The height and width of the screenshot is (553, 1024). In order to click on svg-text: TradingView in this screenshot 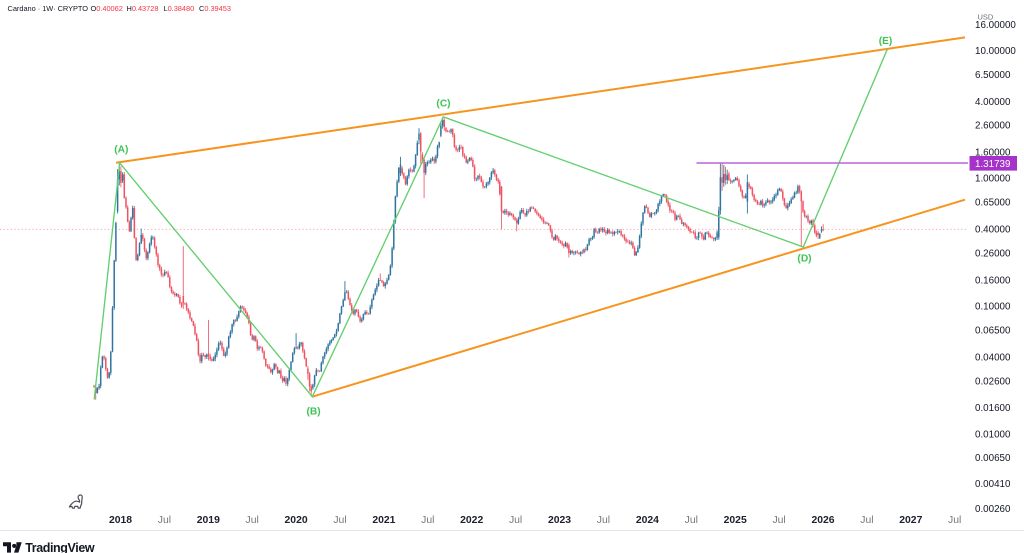, I will do `click(60, 547)`.